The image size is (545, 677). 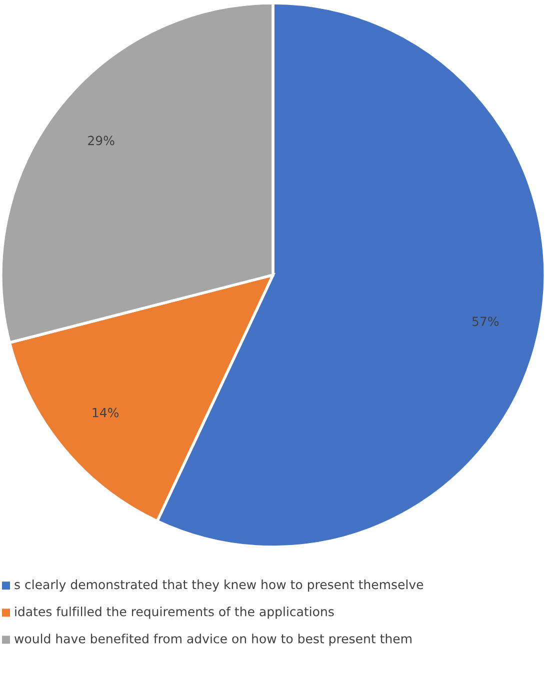 I want to click on data-label: 14%, so click(x=105, y=413).